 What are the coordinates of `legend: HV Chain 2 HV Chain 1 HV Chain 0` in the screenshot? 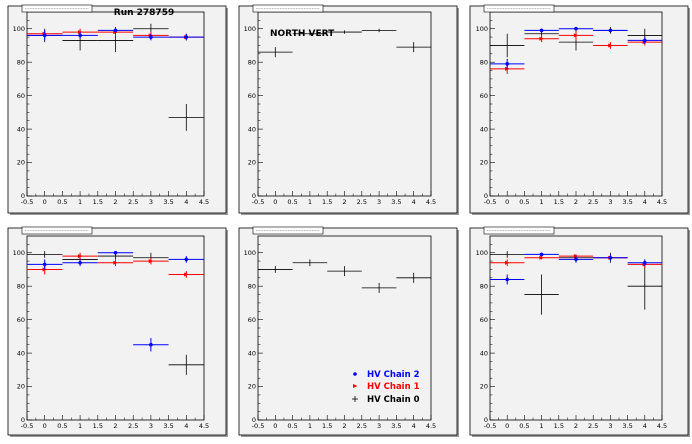 It's located at (386, 387).